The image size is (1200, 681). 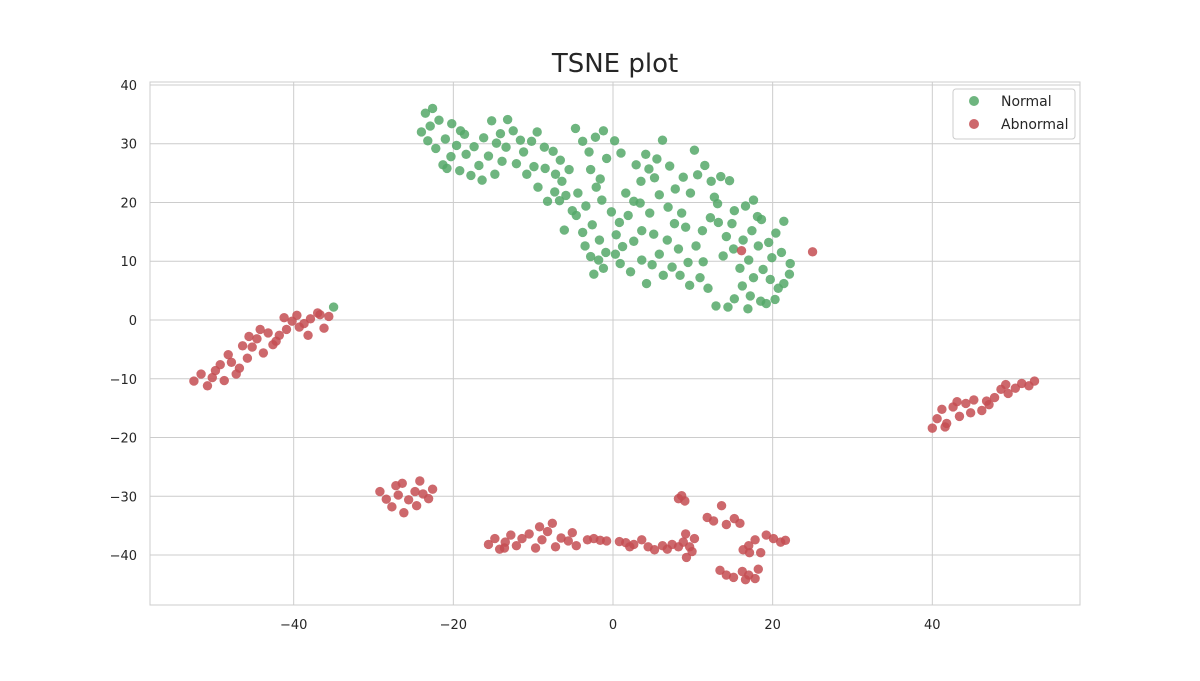 I want to click on y-tick-label: −20, so click(x=123, y=439).